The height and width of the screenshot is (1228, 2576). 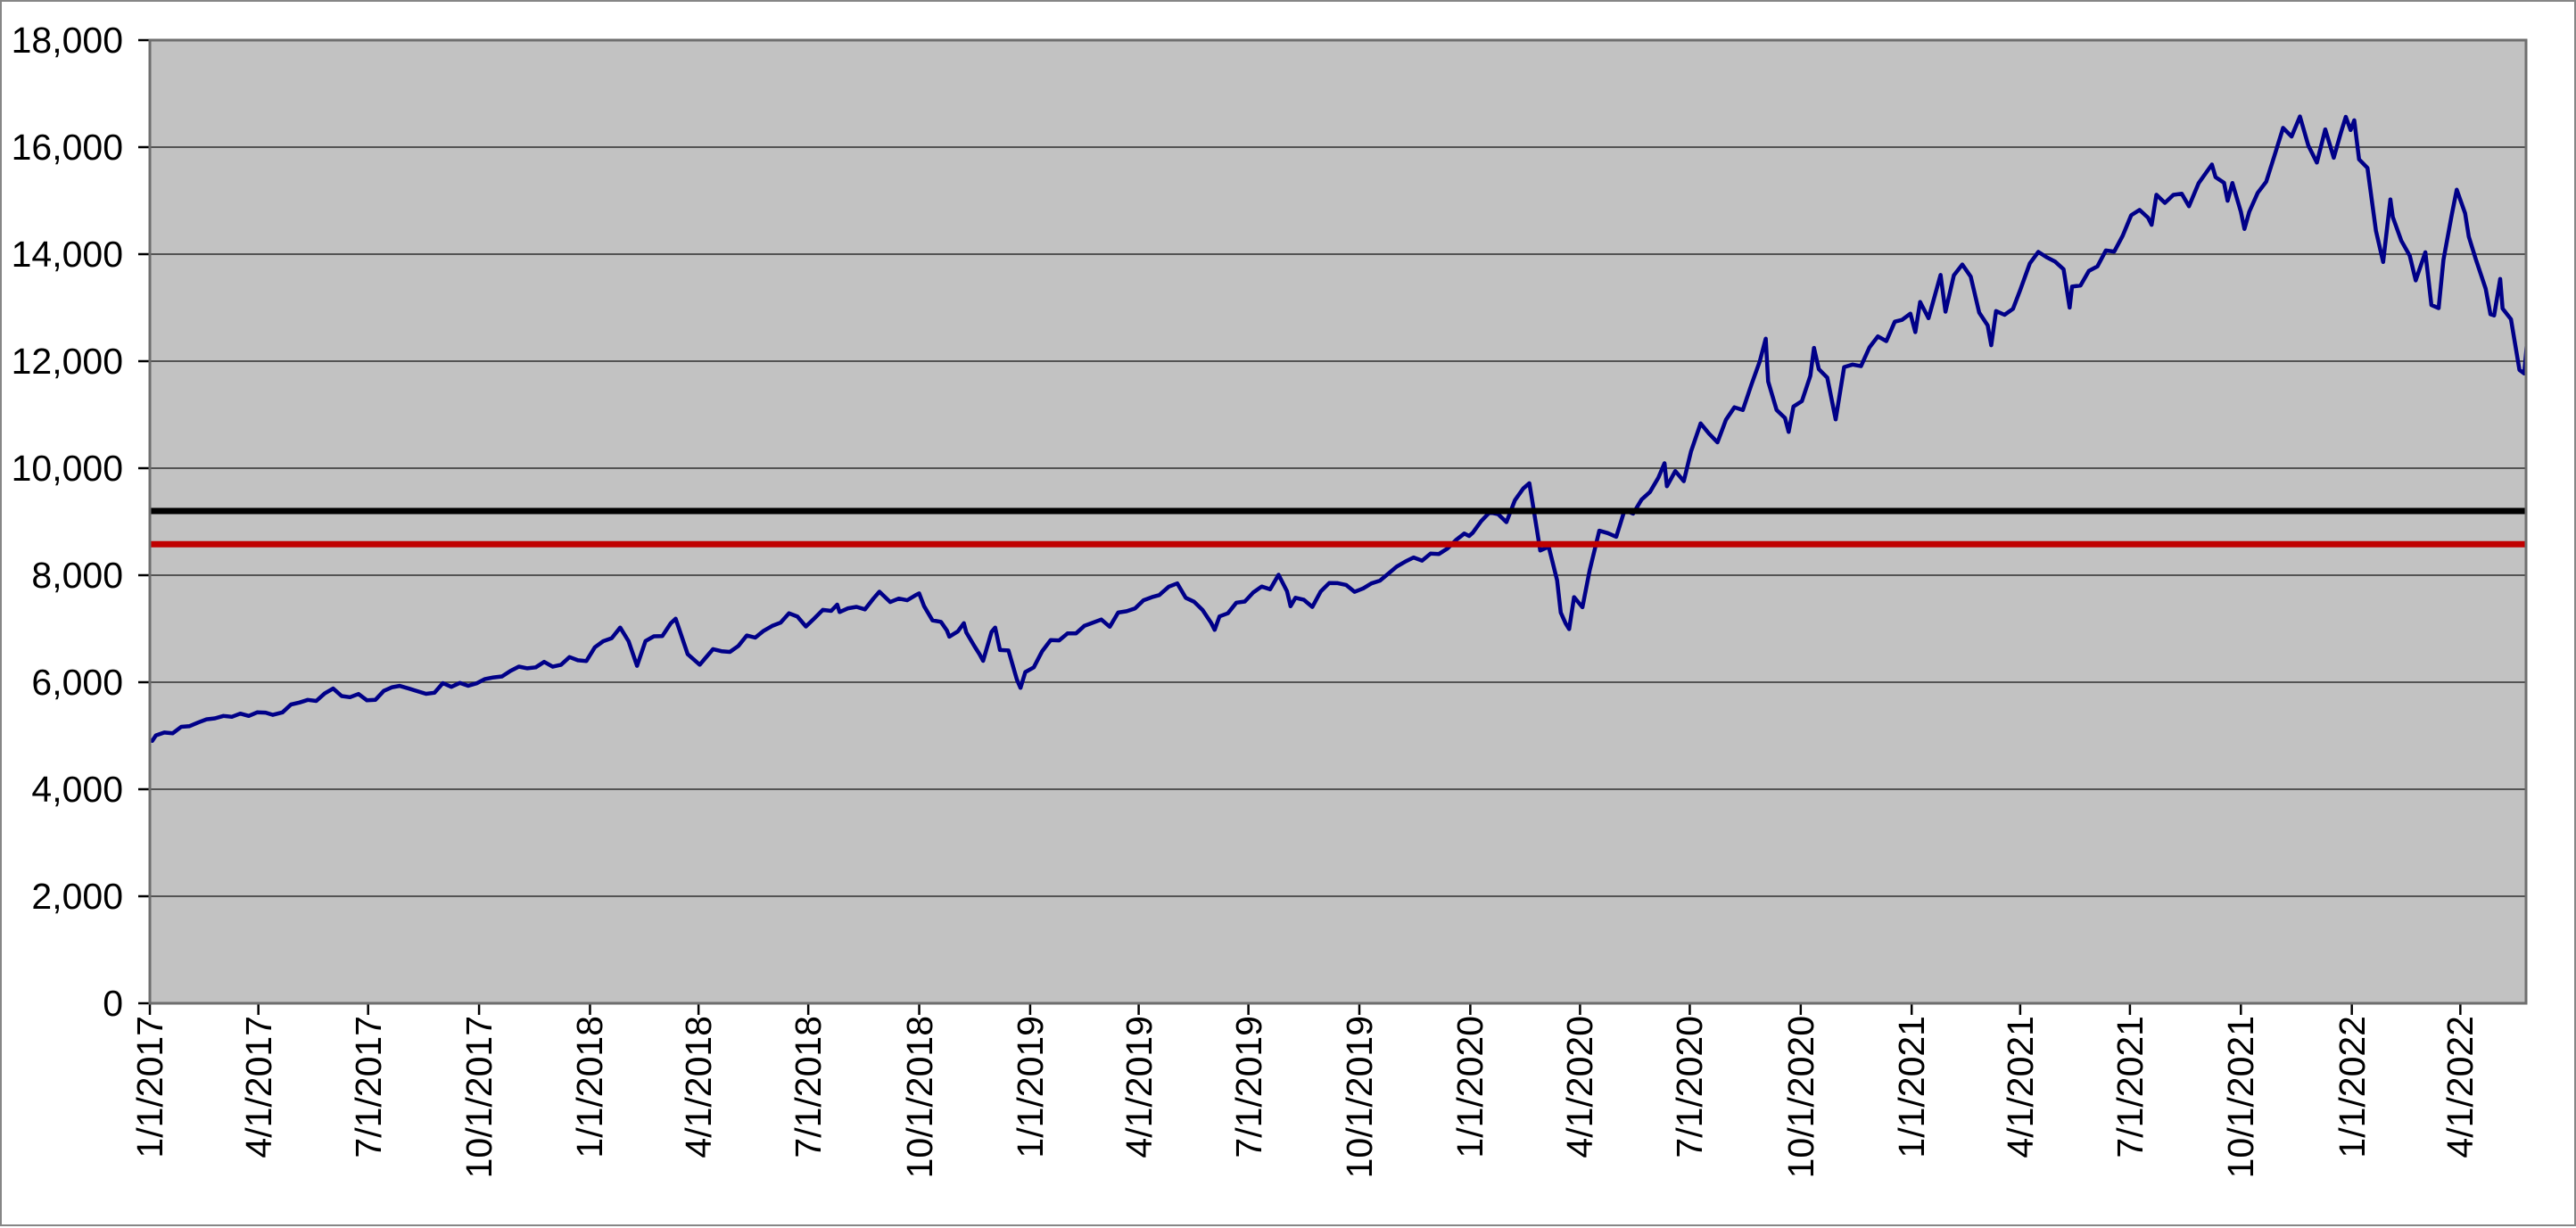 I want to click on x-tick-label: 7/1/2019, so click(x=1248, y=1087).